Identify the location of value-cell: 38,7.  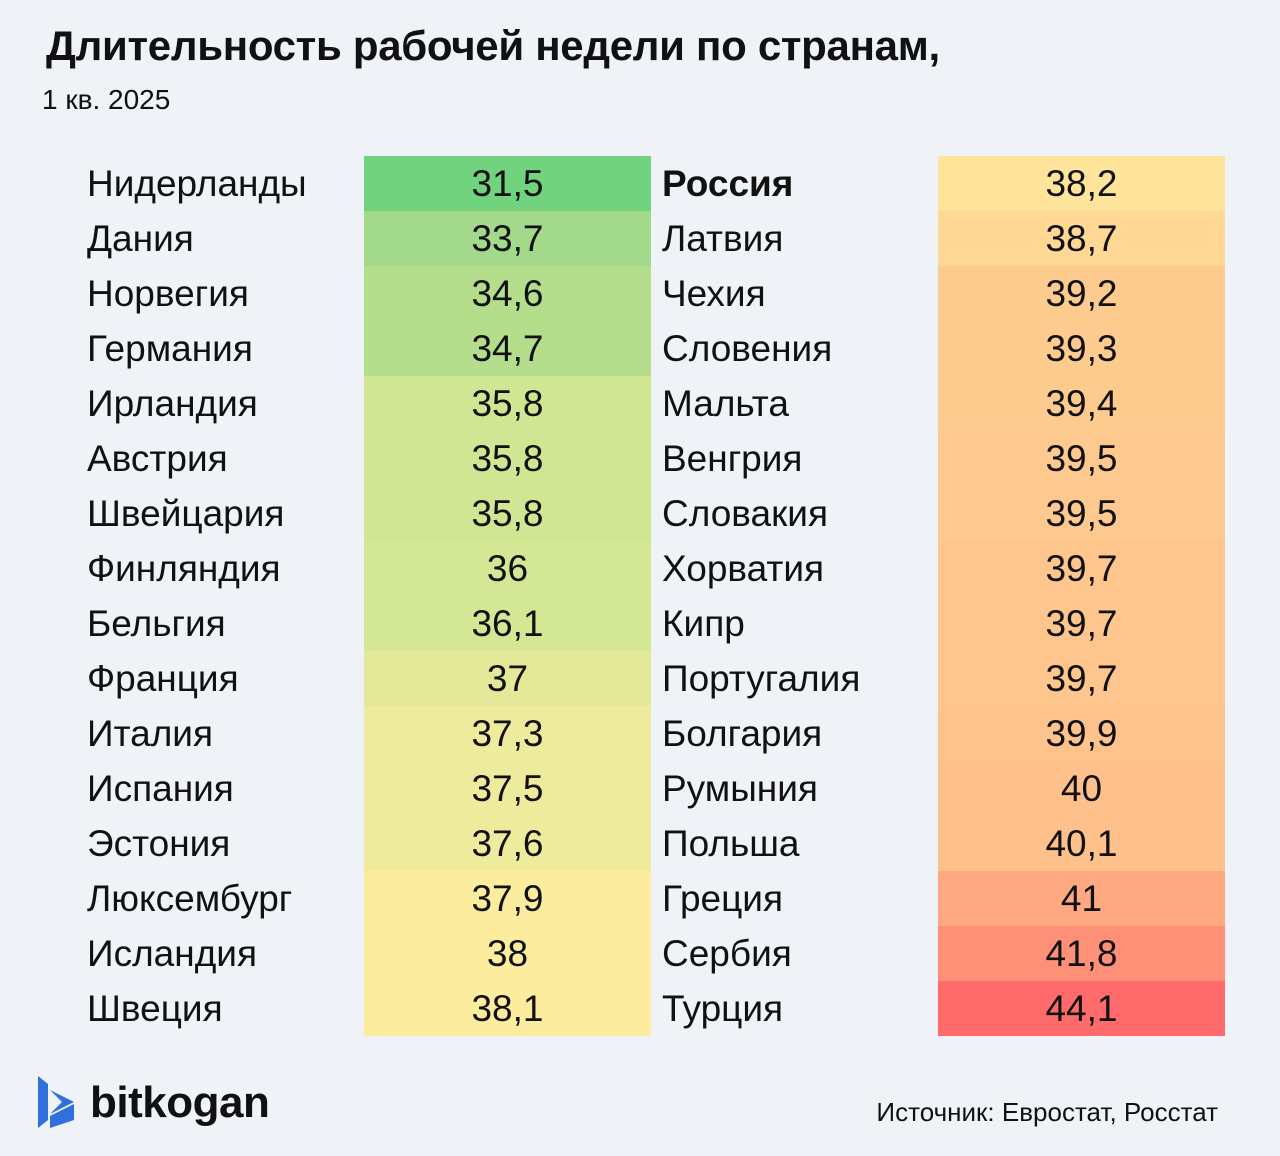
(1081, 238).